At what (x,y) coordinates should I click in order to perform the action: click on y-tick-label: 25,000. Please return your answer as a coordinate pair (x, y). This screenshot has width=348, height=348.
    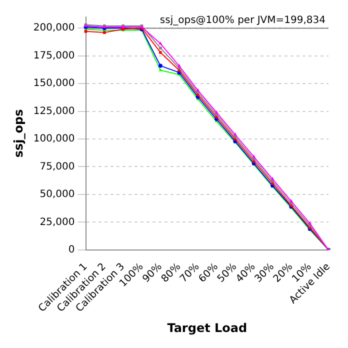
    Looking at the image, I should click on (57, 222).